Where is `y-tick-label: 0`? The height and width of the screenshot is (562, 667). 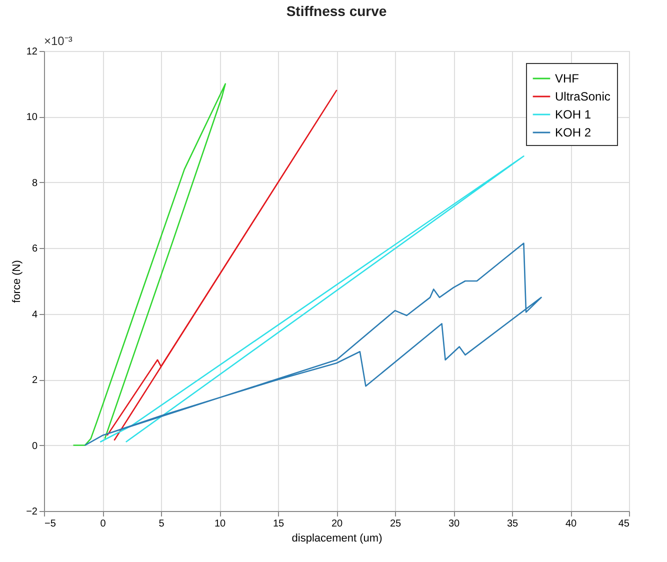 y-tick-label: 0 is located at coordinates (35, 446).